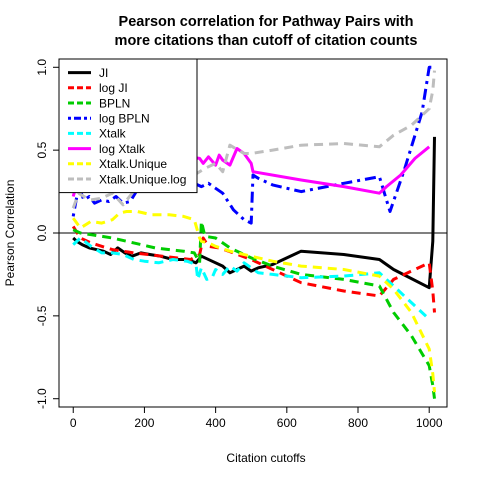  I want to click on legend-label: log Xtalk, so click(122, 149).